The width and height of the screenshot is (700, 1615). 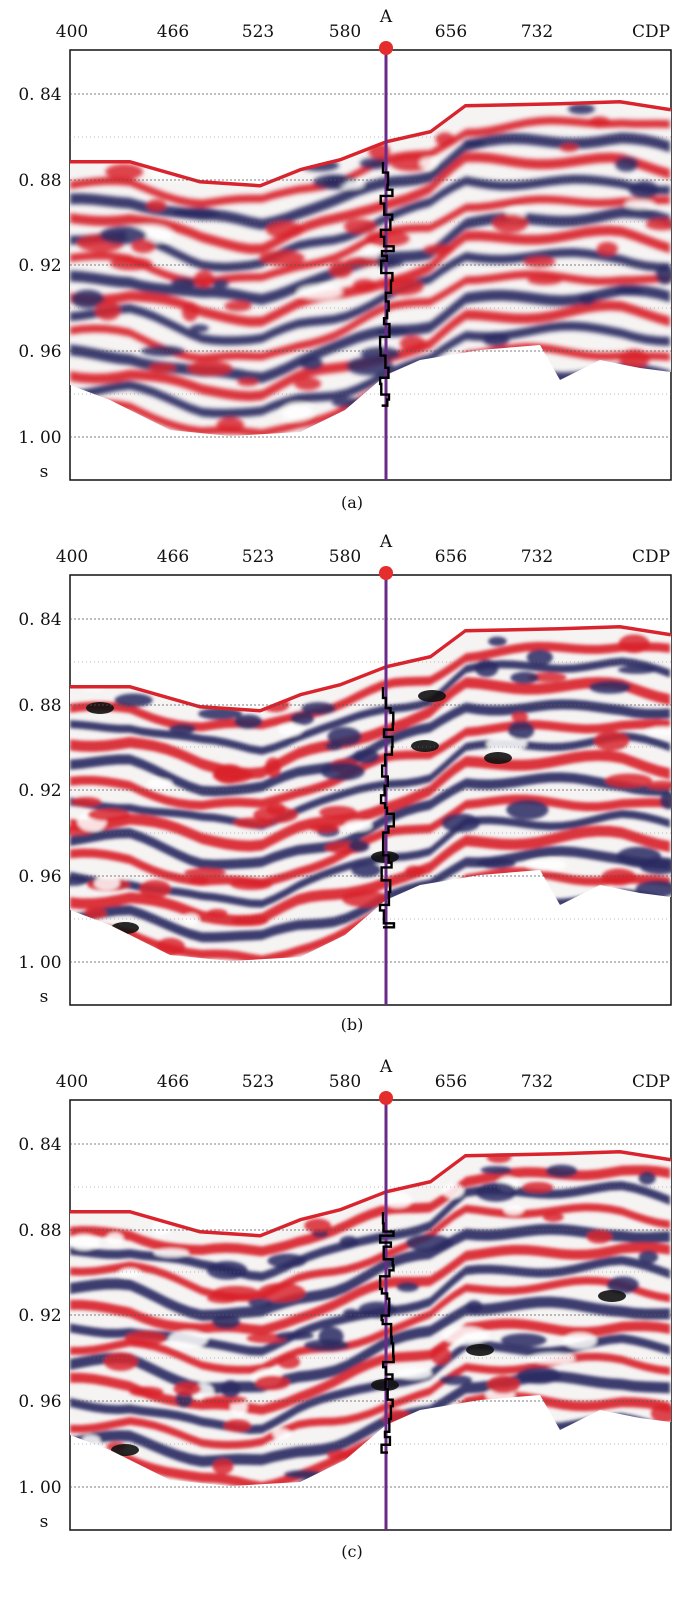 I want to click on panel-caption: (c), so click(x=351, y=1551).